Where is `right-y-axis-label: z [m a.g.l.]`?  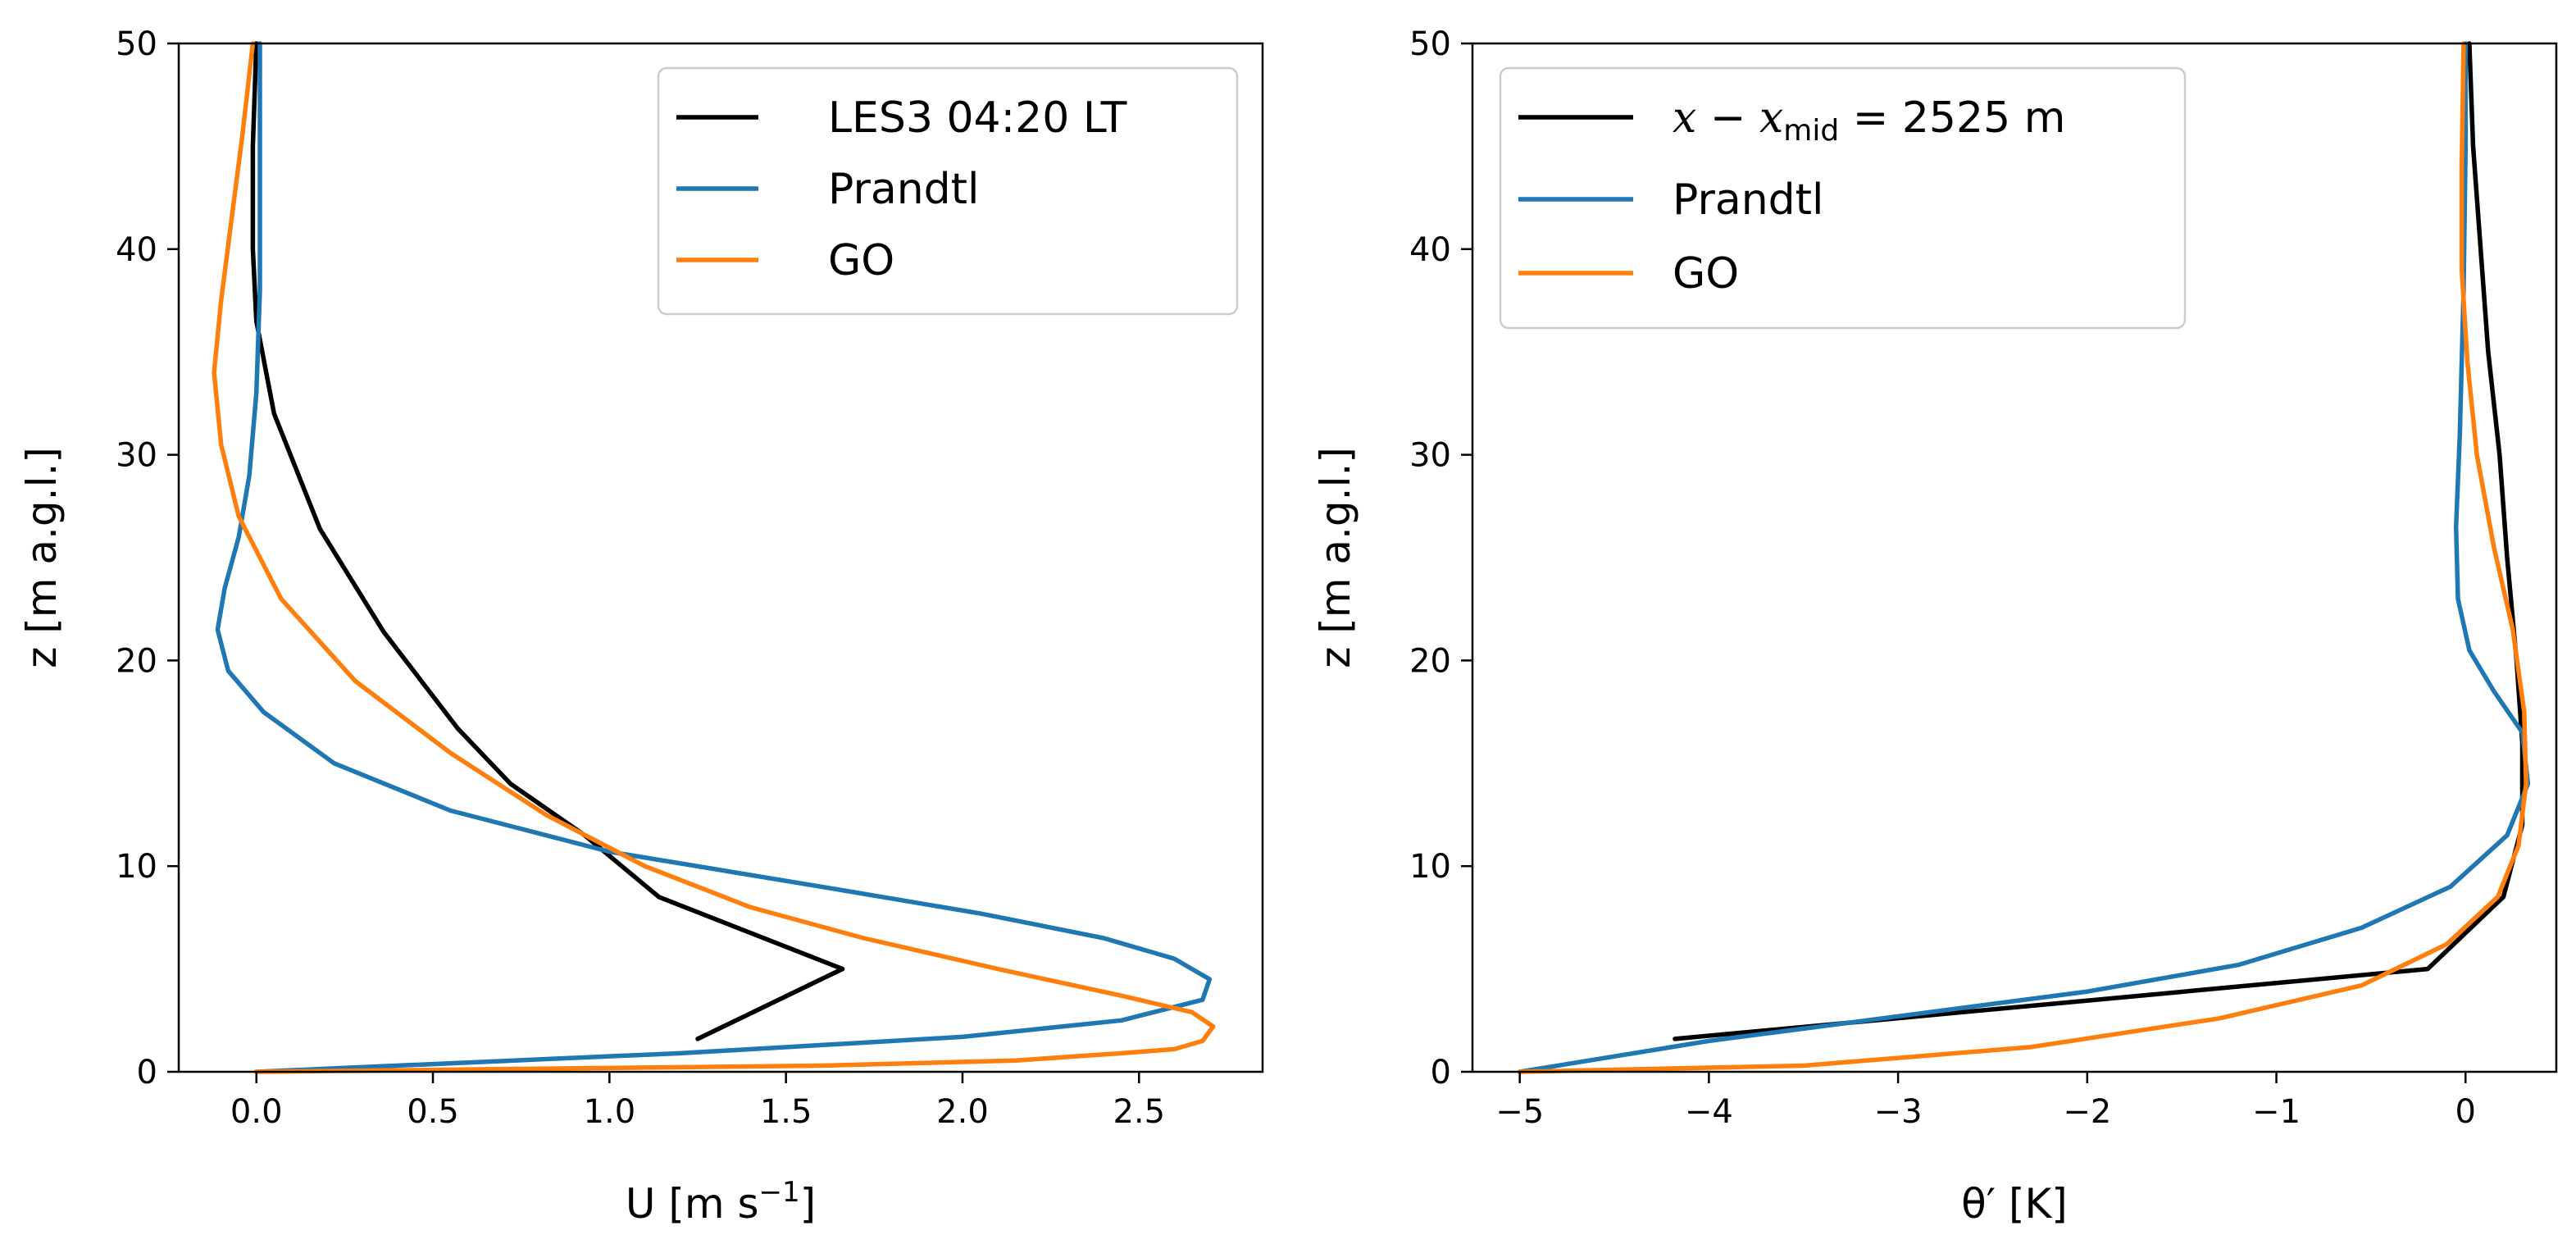
right-y-axis-label: z [m a.g.l.] is located at coordinates (1335, 557).